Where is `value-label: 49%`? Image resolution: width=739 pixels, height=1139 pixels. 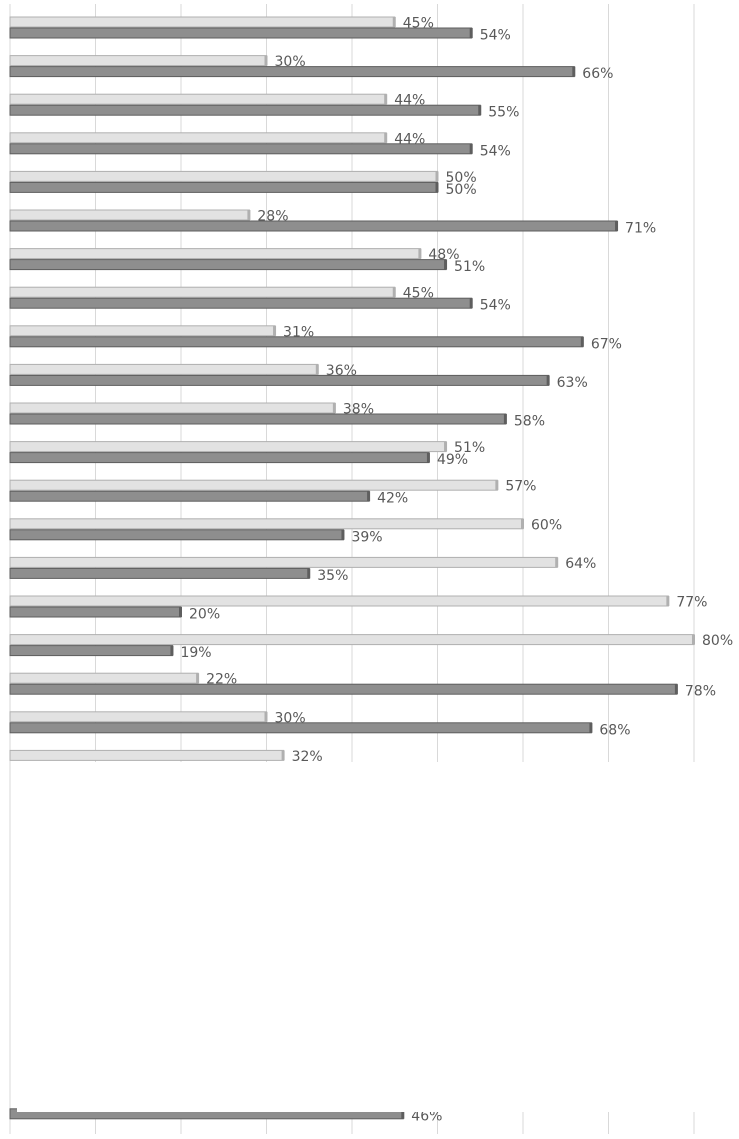
value-label: 49% is located at coordinates (452, 460).